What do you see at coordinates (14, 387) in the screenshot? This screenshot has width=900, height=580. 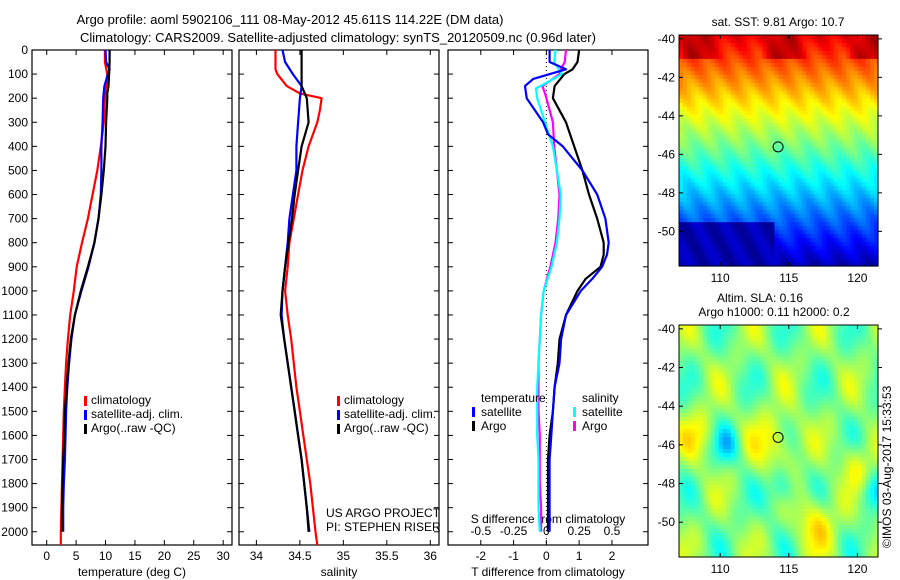 I see `y-tick-label: 1400` at bounding box center [14, 387].